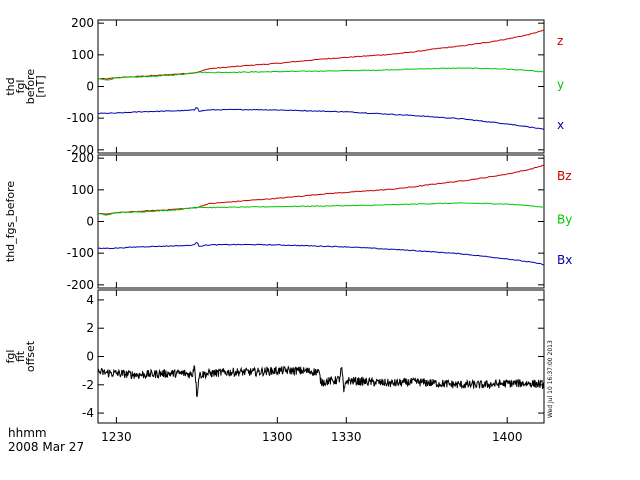 This screenshot has width=640, height=480. Describe the element at coordinates (30, 356) in the screenshot. I see `y-axis-label: offset` at that location.